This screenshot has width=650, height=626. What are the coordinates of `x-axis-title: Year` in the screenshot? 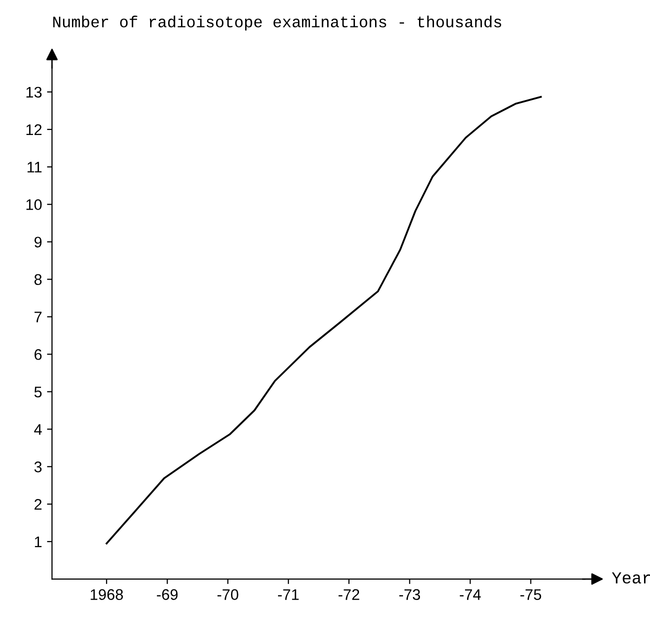 It's located at (631, 578).